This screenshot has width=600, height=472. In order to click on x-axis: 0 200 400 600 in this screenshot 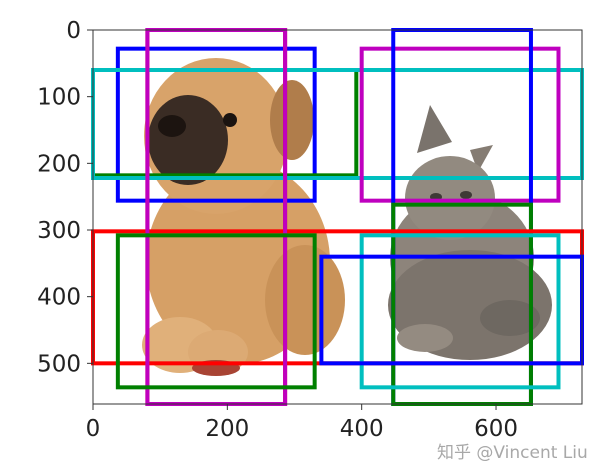, I will do `click(302, 423)`.